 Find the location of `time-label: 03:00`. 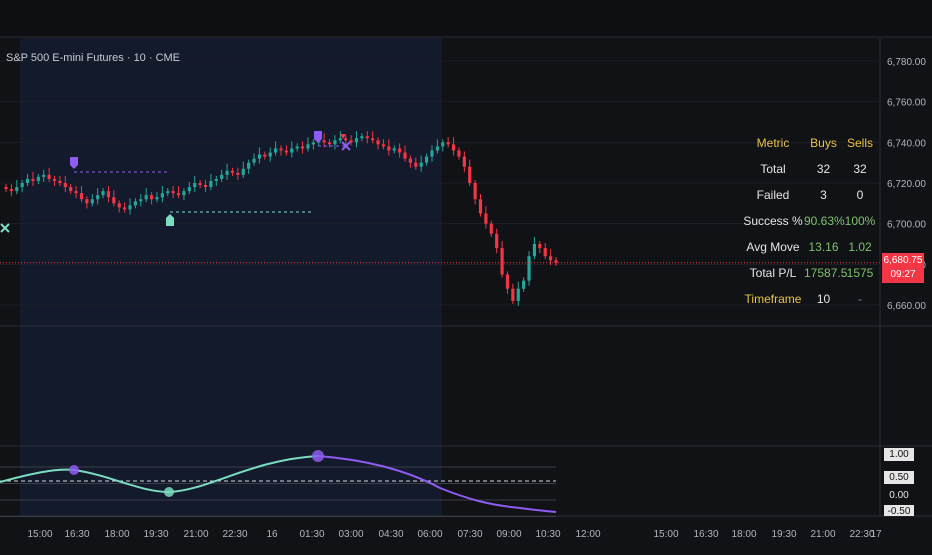

time-label: 03:00 is located at coordinates (350, 534).